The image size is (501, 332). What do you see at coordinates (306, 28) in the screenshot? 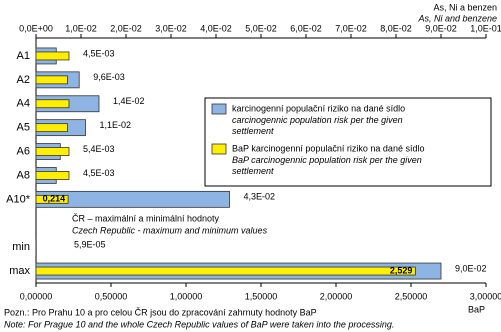
I see `x2-tick-label: 6,0E-02` at bounding box center [306, 28].